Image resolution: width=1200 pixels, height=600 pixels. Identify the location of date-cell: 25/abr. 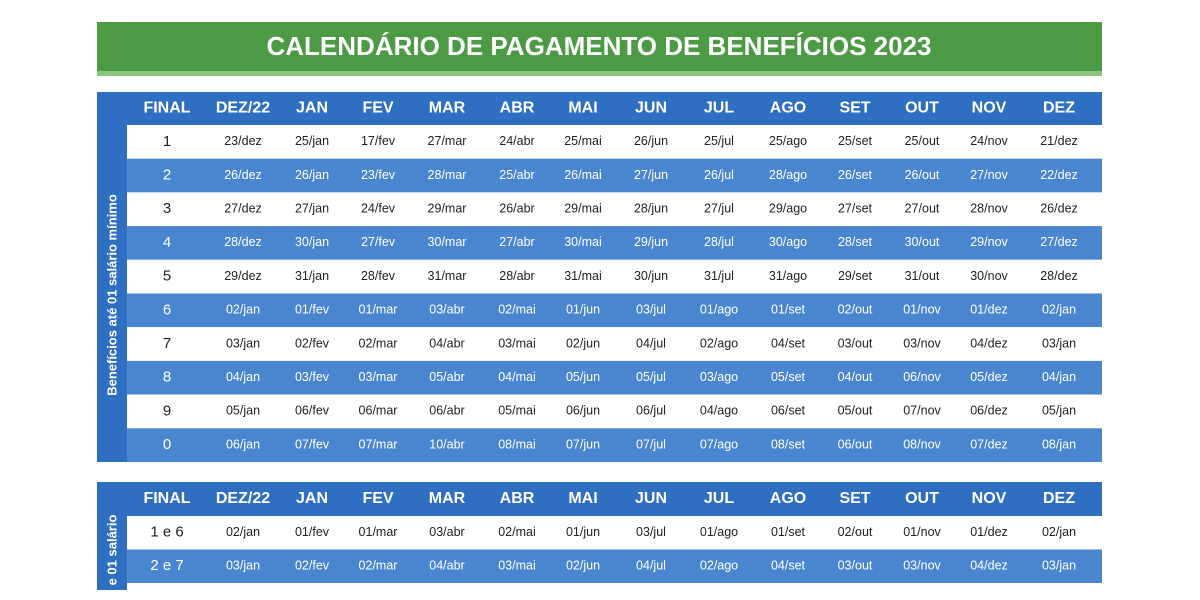
(516, 175).